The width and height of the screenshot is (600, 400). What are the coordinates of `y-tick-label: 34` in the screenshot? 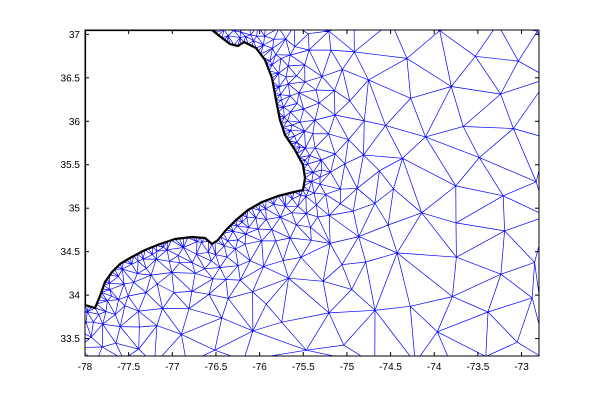 It's located at (75, 296).